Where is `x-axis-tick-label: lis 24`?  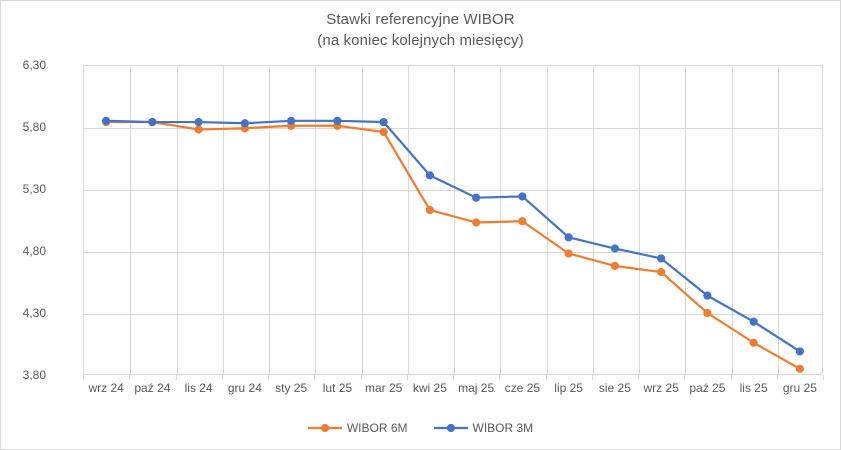 x-axis-tick-label: lis 24 is located at coordinates (198, 388).